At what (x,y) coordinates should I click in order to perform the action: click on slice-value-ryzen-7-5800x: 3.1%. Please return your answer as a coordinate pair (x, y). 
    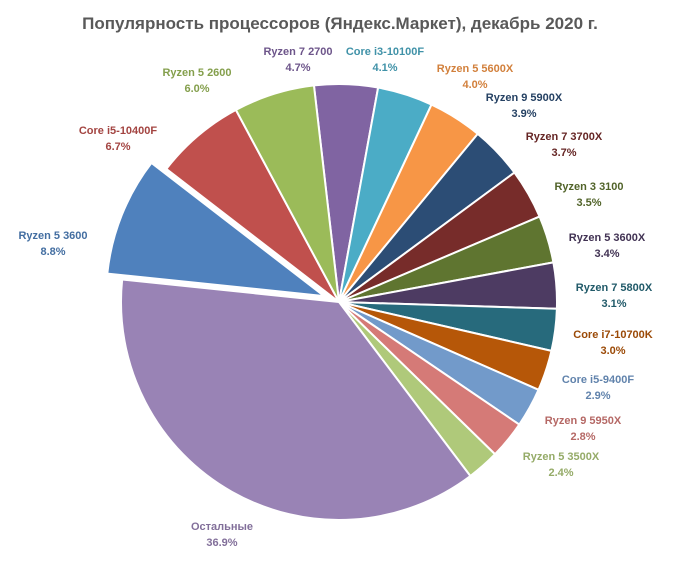
    Looking at the image, I should click on (613, 304).